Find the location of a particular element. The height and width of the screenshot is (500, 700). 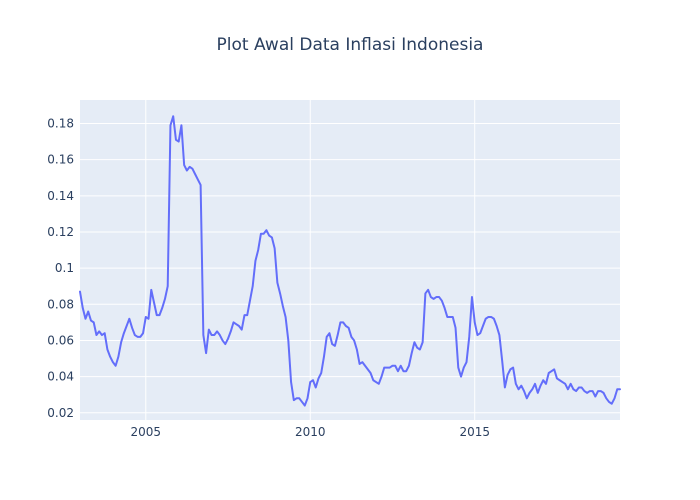

y-tick-label: 0.16 is located at coordinates (60, 160).